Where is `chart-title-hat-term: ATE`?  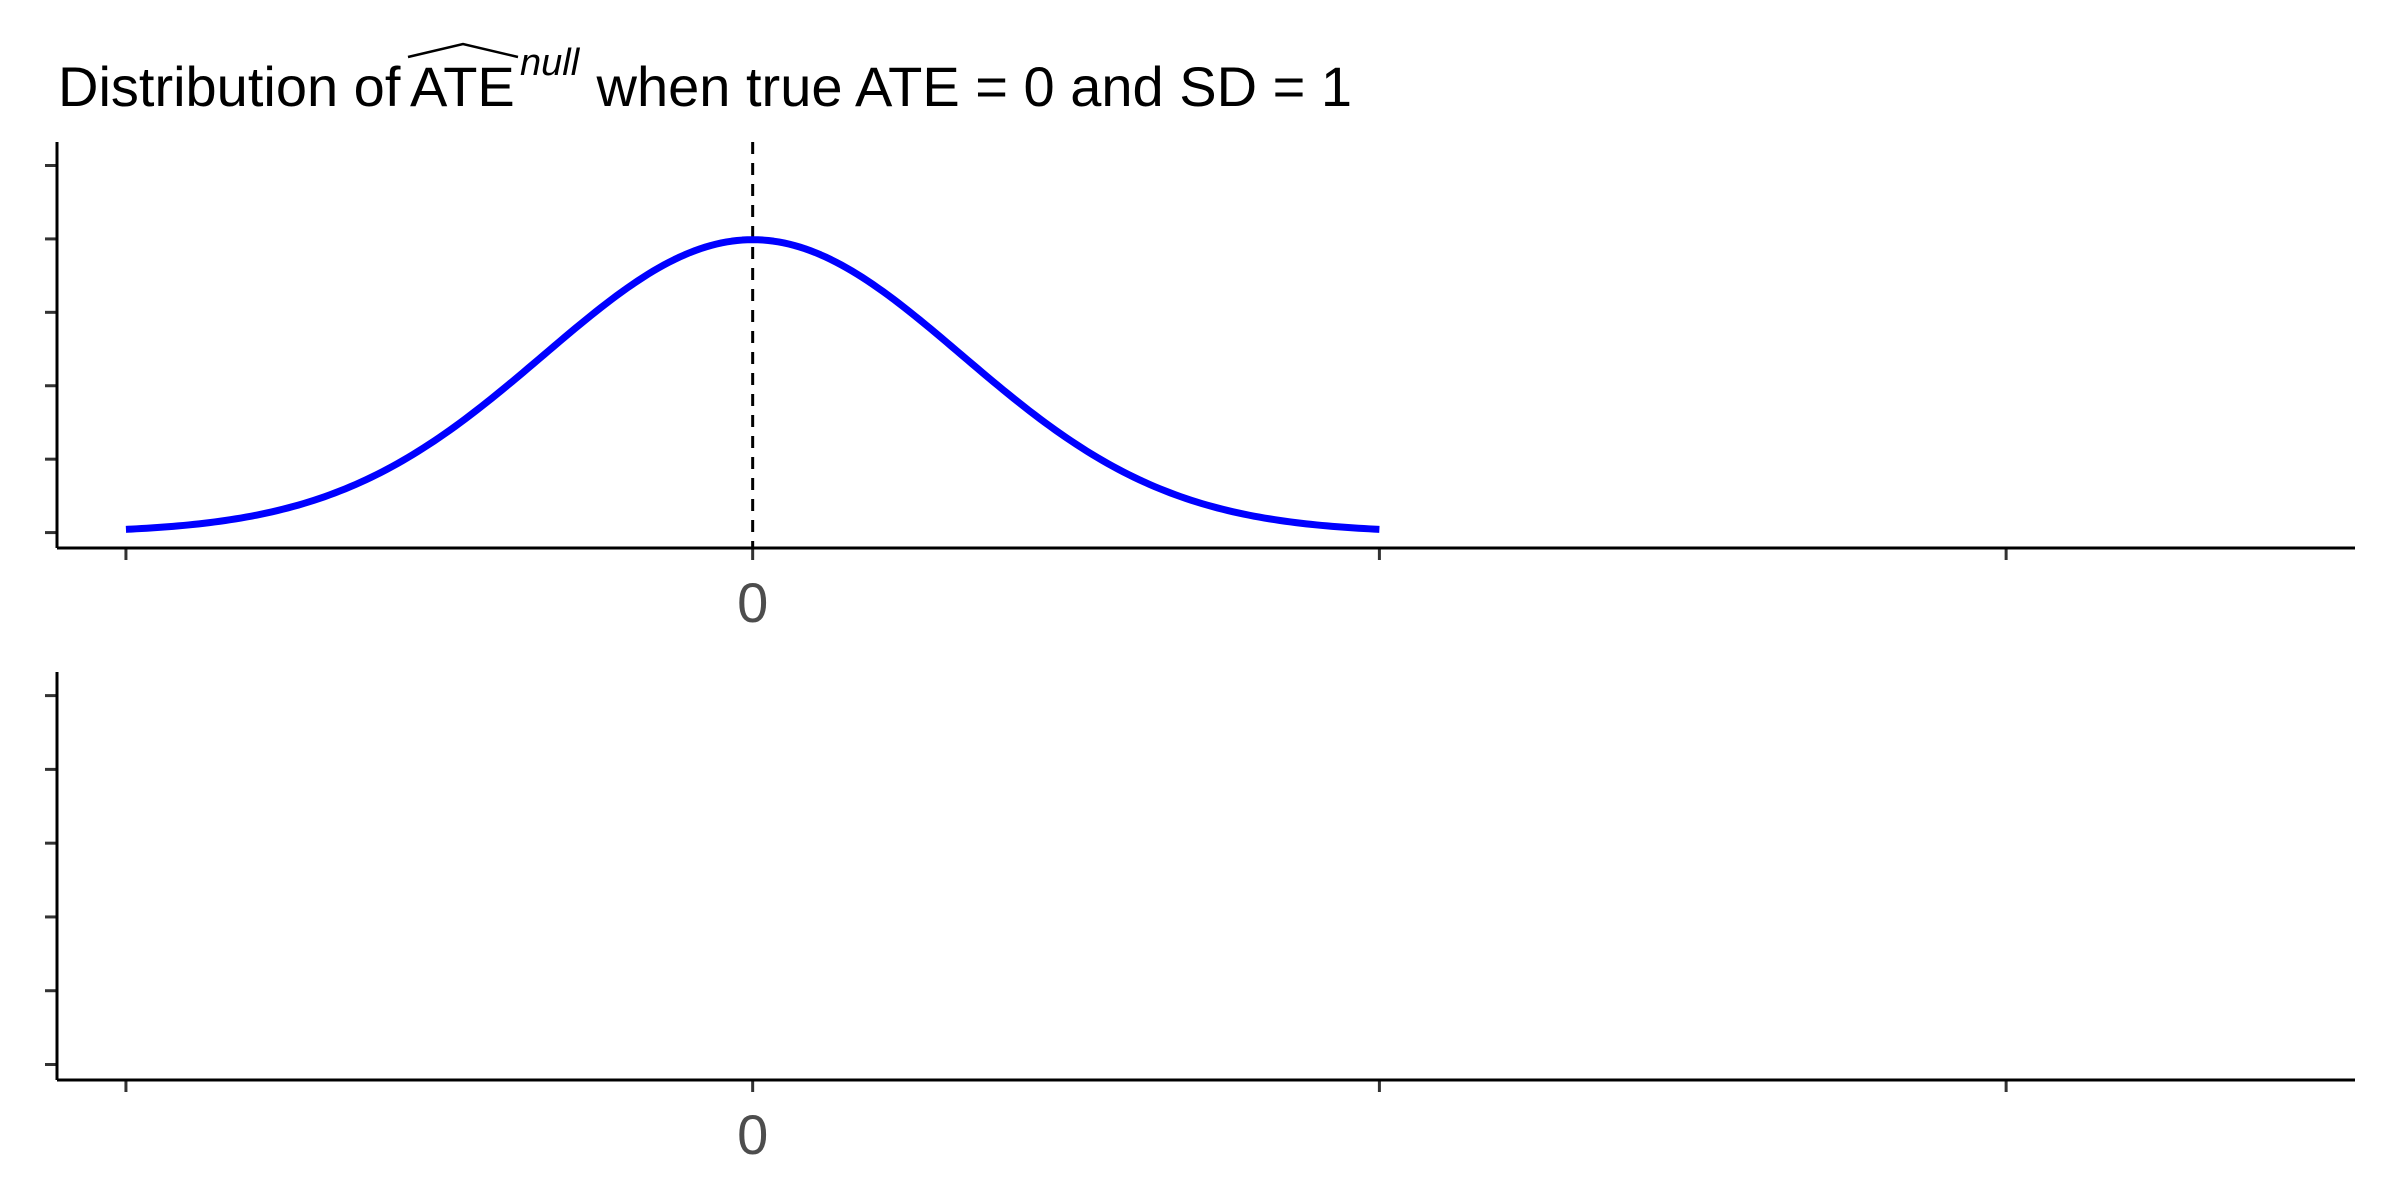 chart-title-hat-term: ATE is located at coordinates (462, 86).